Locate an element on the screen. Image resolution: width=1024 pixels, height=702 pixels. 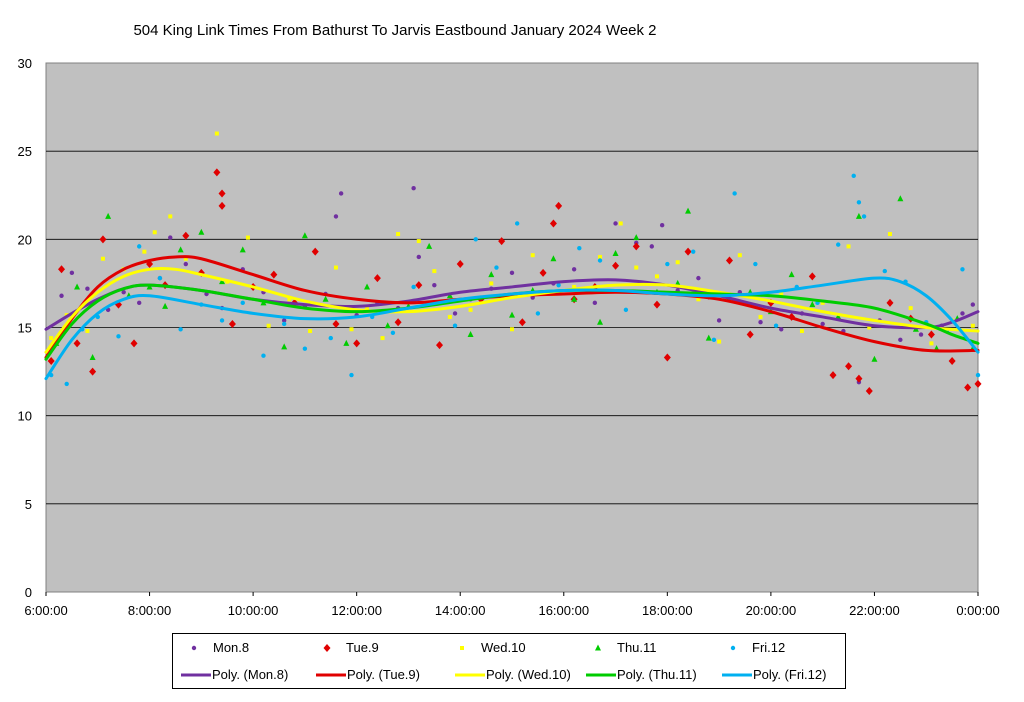
x-tick-label: 6:00:00 is located at coordinates (45, 610).